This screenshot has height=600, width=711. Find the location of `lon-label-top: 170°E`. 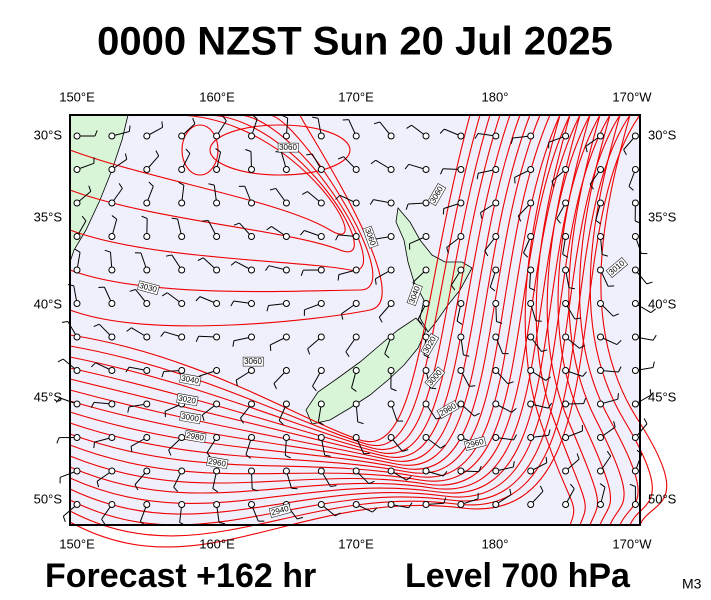

lon-label-top: 170°E is located at coordinates (356, 96).